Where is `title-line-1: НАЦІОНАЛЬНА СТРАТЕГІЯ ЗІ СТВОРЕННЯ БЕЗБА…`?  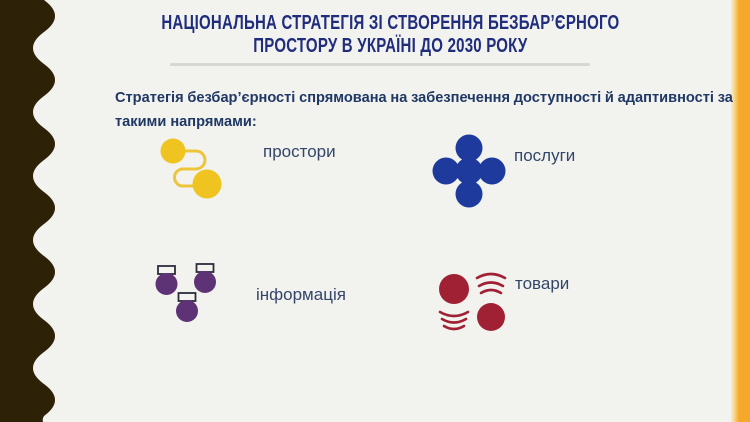 title-line-1: НАЦІОНАЛЬНА СТРАТЕГІЯ ЗІ СТВОРЕННЯ БЕЗБА… is located at coordinates (390, 23).